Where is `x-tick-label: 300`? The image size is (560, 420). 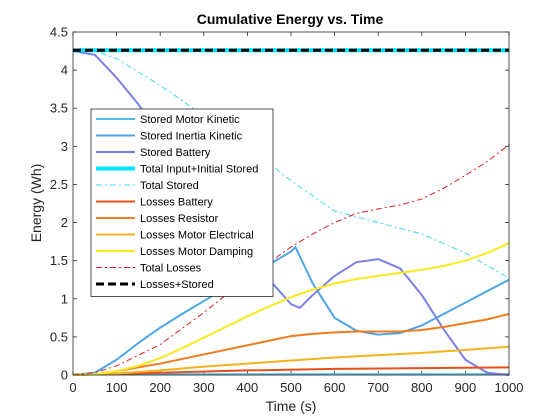
x-tick-label: 300 is located at coordinates (204, 387).